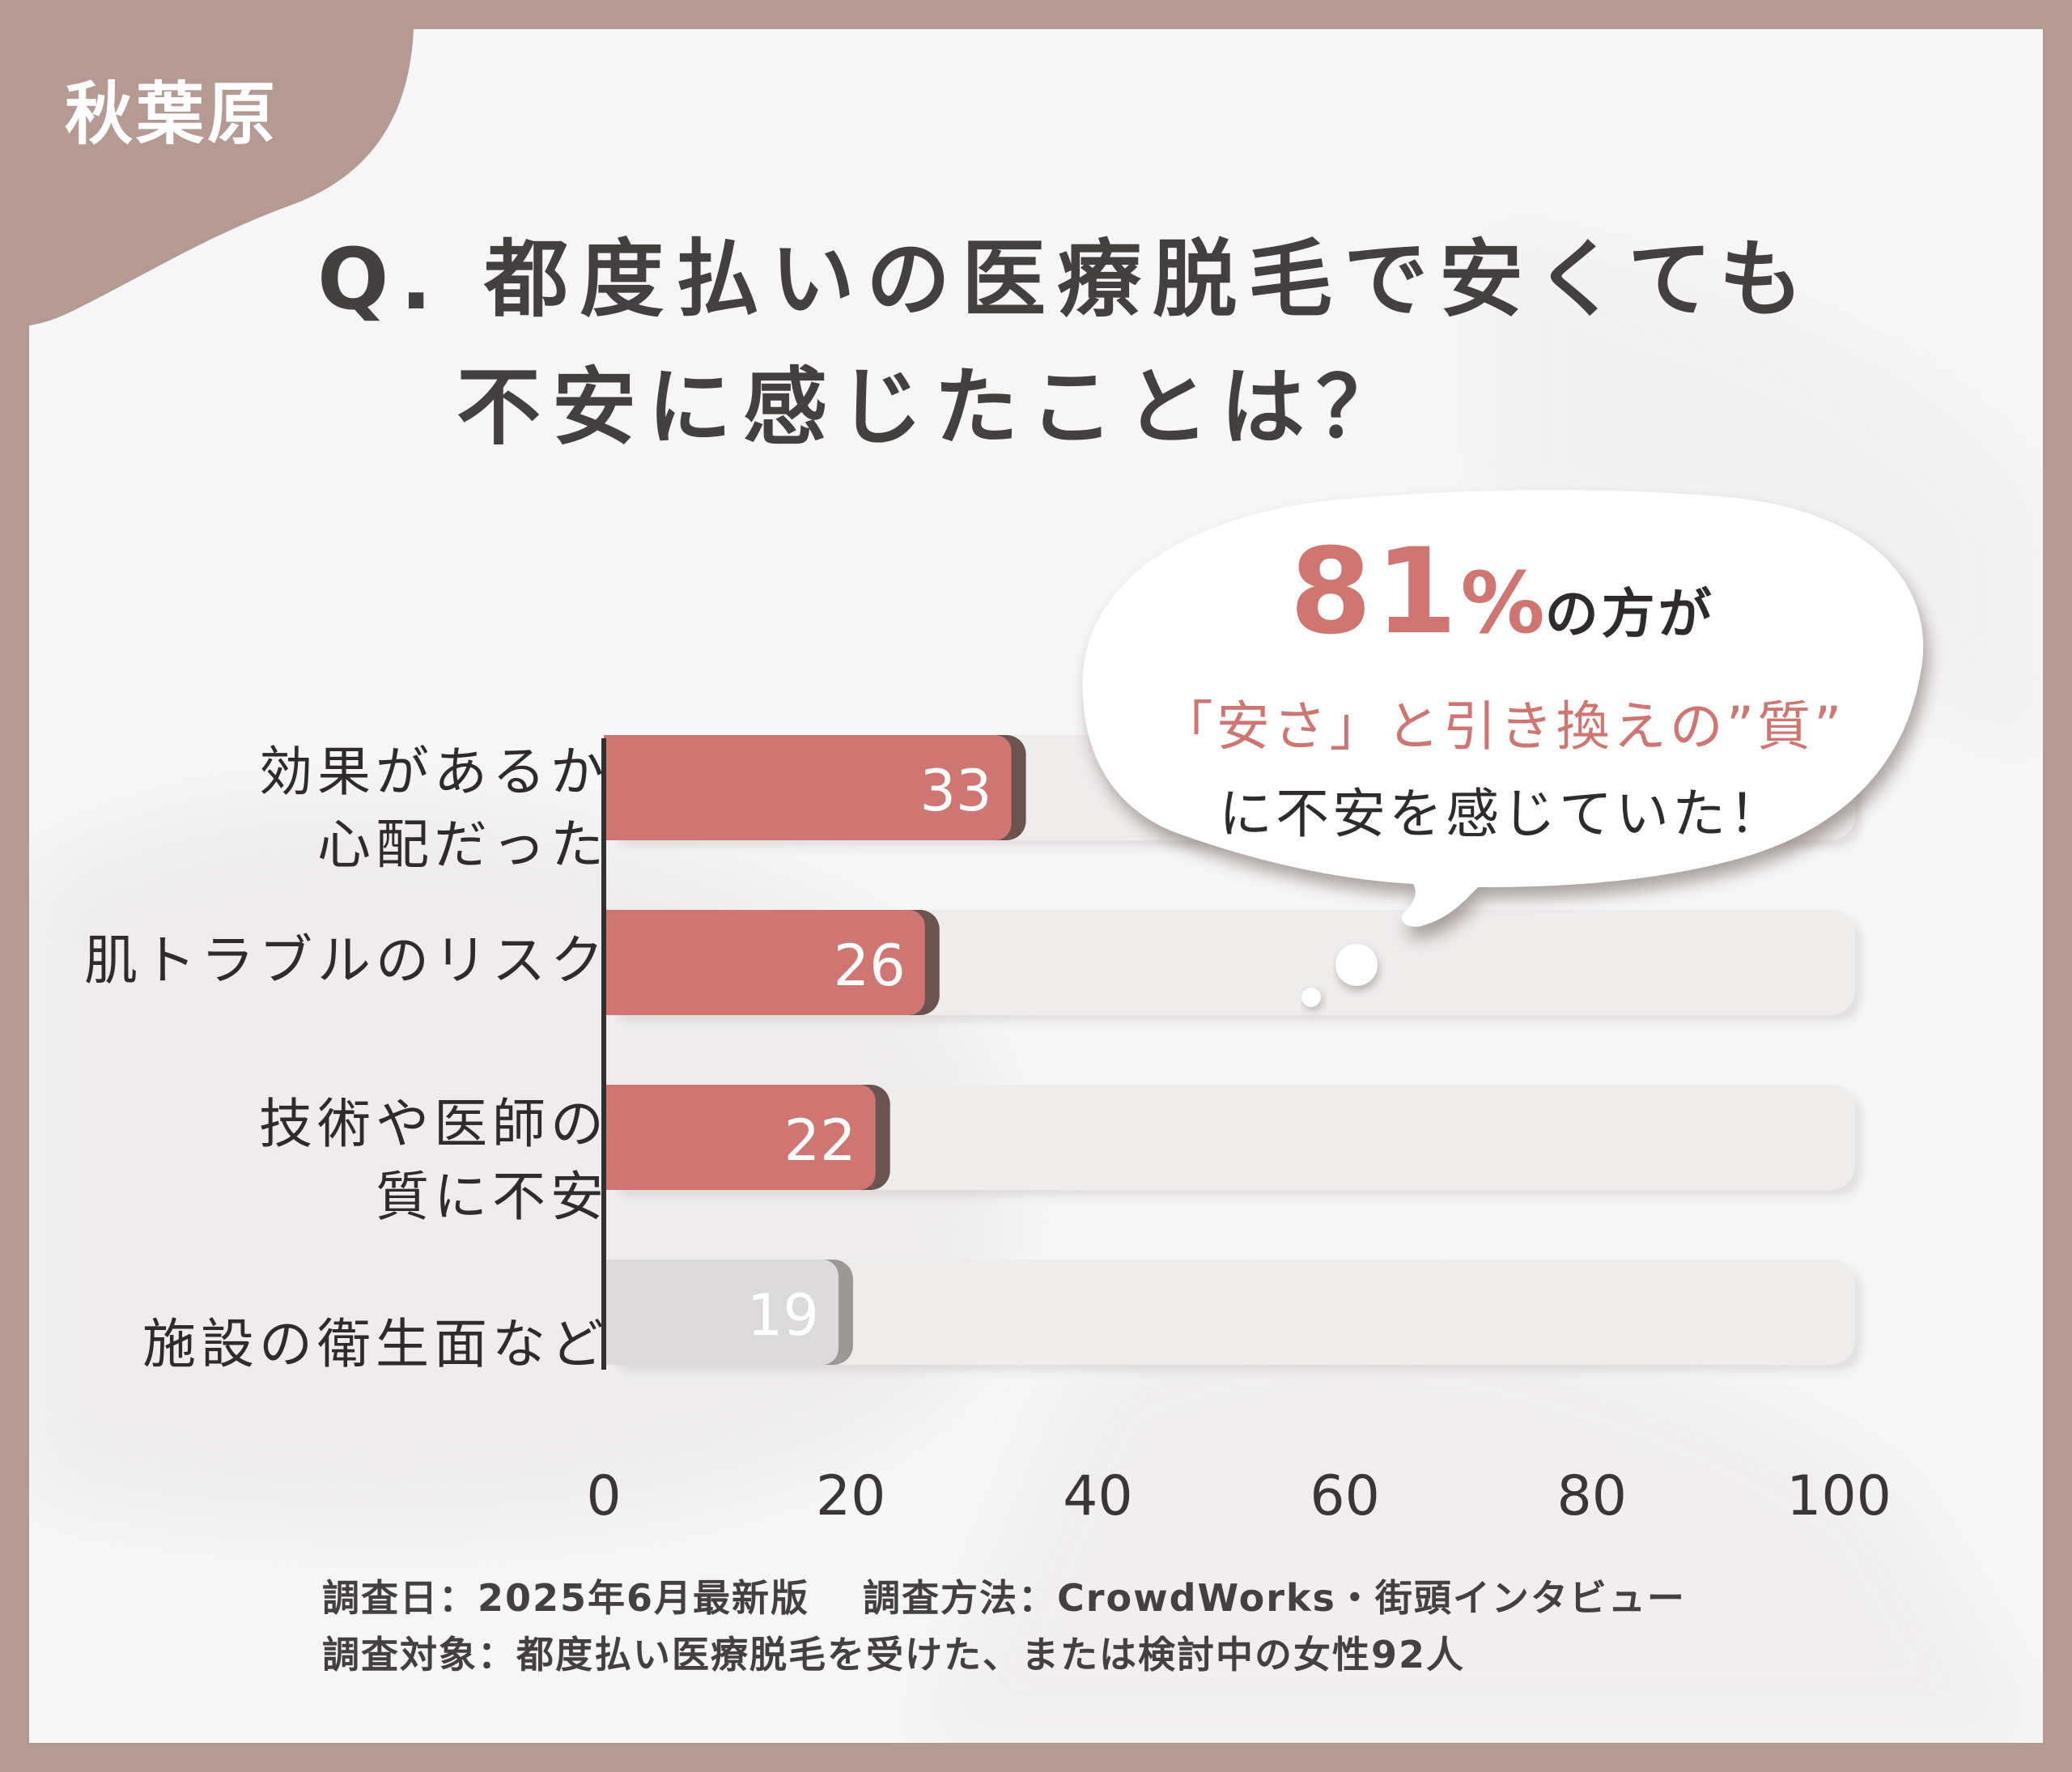  I want to click on callout-line-1: 81%の方が, so click(1502, 592).